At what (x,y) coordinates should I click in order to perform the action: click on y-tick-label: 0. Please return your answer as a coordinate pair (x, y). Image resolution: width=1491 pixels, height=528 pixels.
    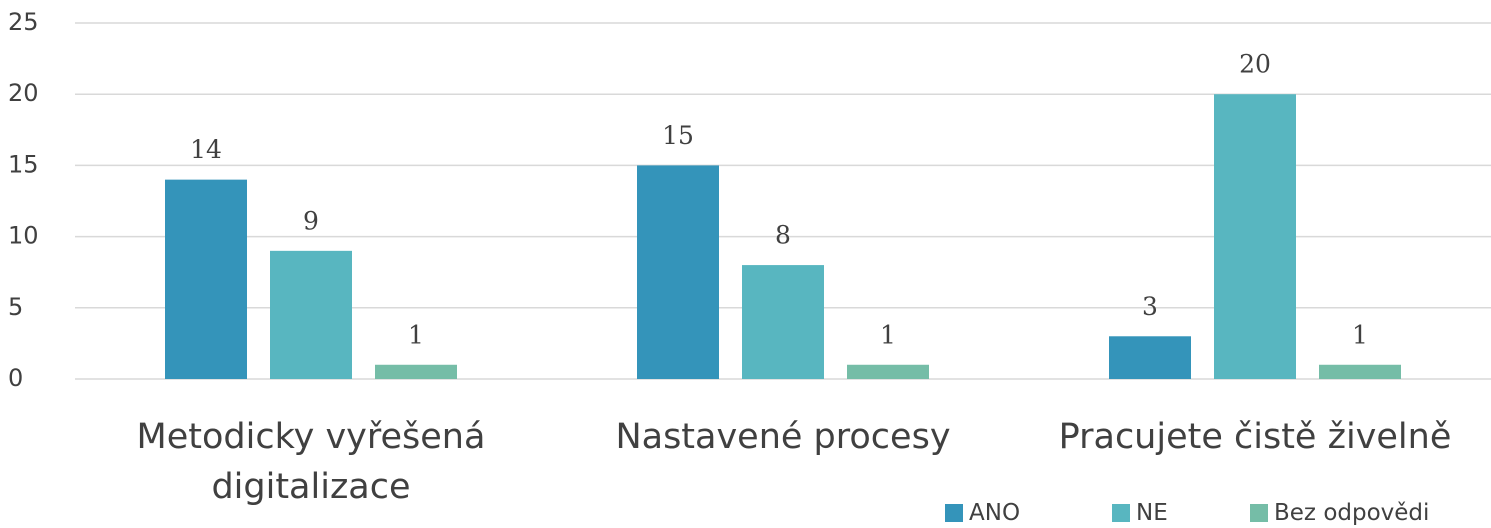
    Looking at the image, I should click on (15, 378).